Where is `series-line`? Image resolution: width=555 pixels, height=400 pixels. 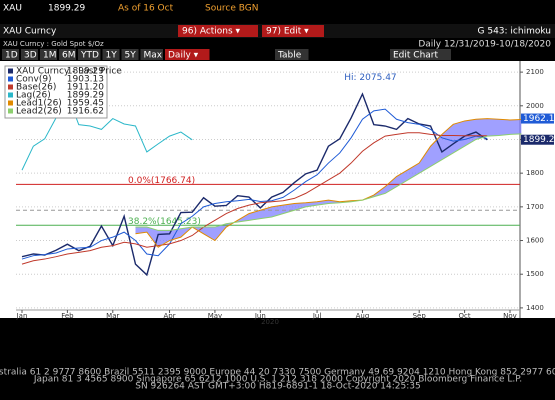 series-line is located at coordinates (107, 131).